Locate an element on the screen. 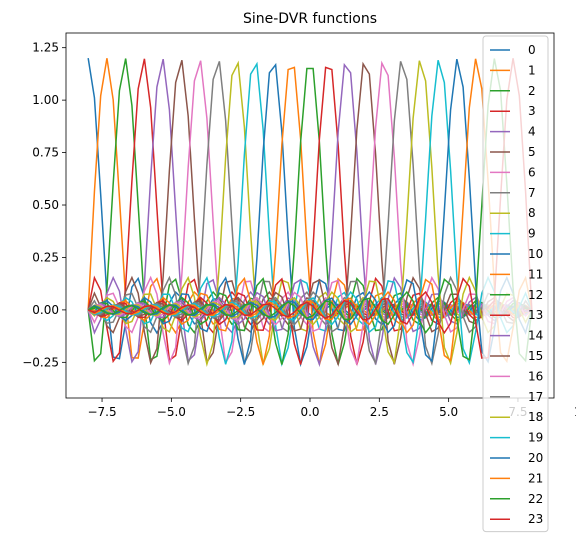 The image size is (576, 556). legend-label-15: 15 is located at coordinates (535, 356).